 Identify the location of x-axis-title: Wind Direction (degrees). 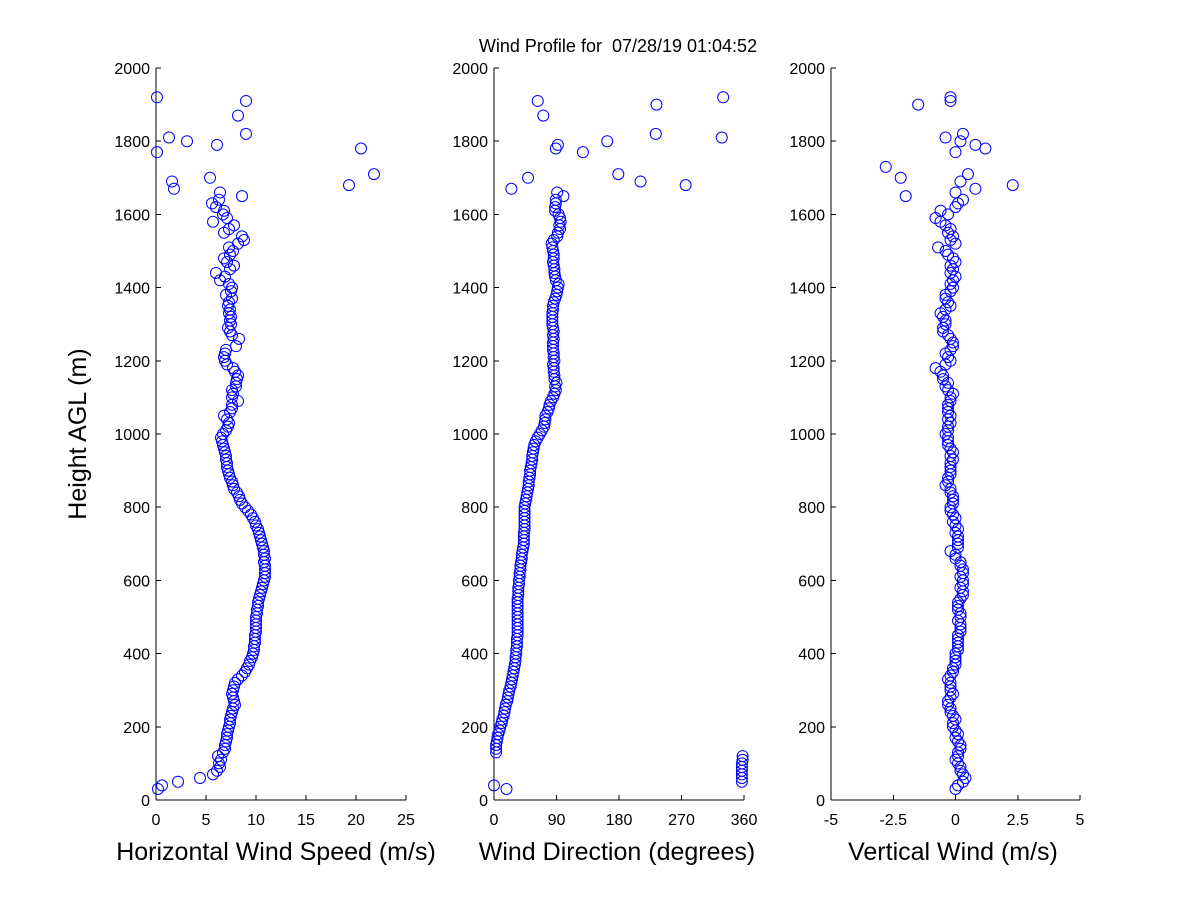
(617, 852).